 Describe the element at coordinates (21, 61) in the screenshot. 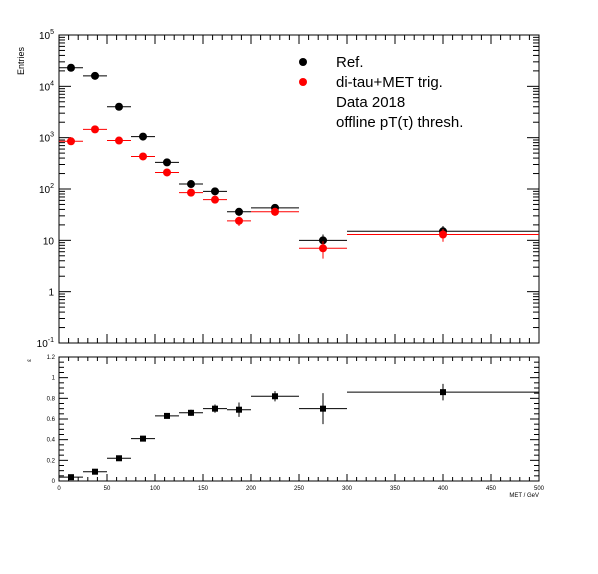

I see `top-y-axis-title: Entries` at that location.